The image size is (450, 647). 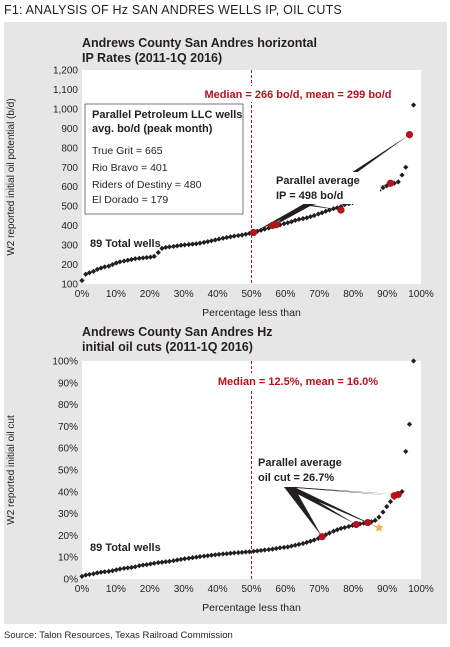 What do you see at coordinates (68, 449) in the screenshot?
I see `y-tick-label: 60%` at bounding box center [68, 449].